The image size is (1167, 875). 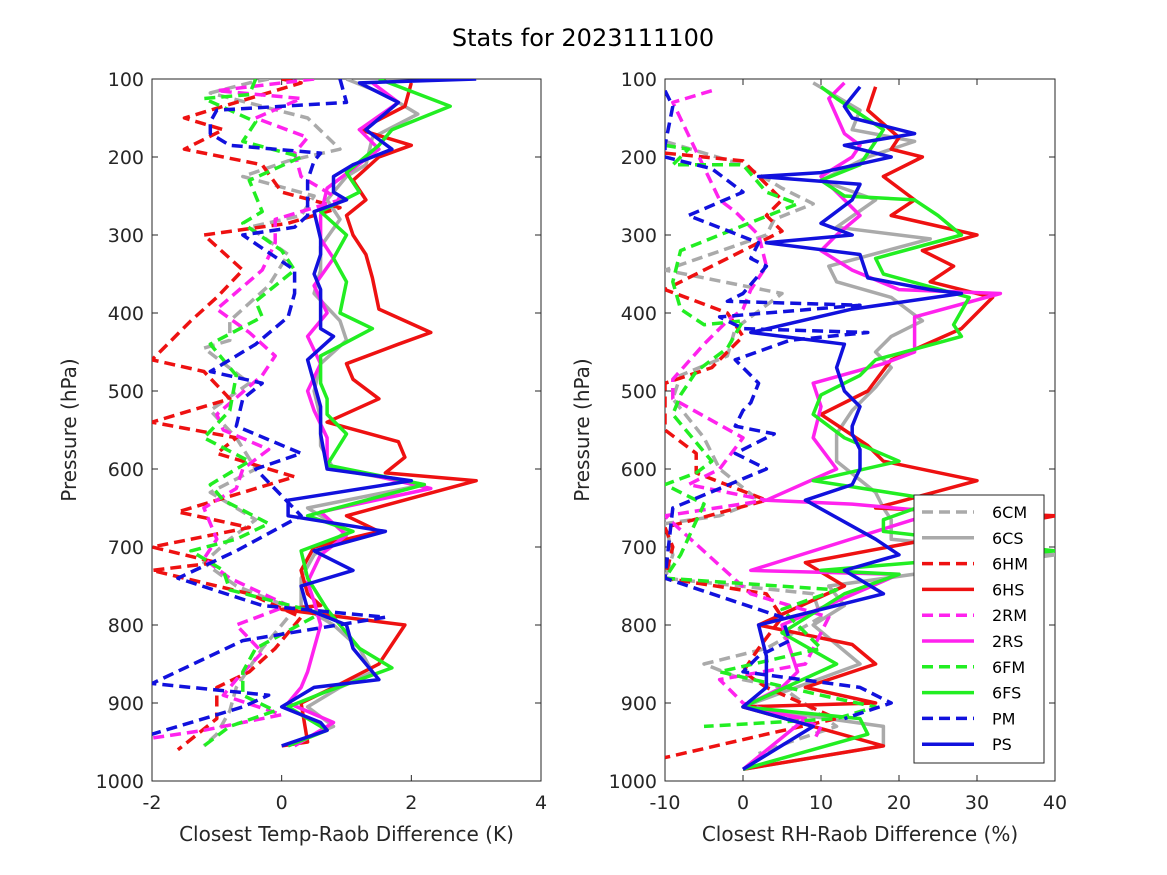 I want to click on x-tick-label: 2, so click(x=411, y=803).